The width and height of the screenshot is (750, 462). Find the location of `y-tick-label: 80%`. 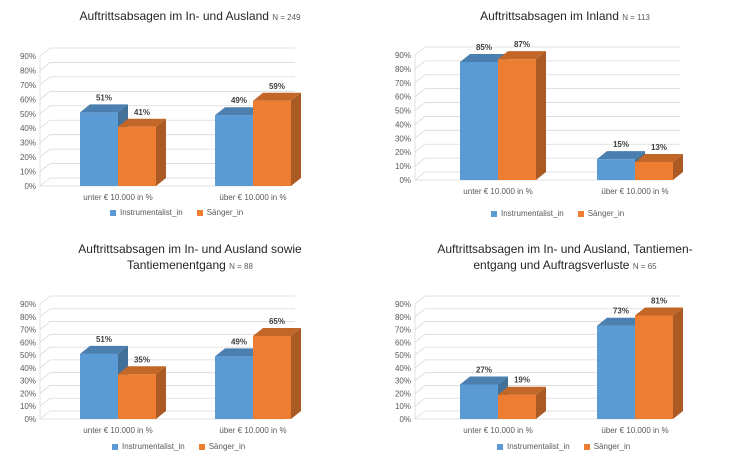

y-tick-label: 80% is located at coordinates (403, 69).